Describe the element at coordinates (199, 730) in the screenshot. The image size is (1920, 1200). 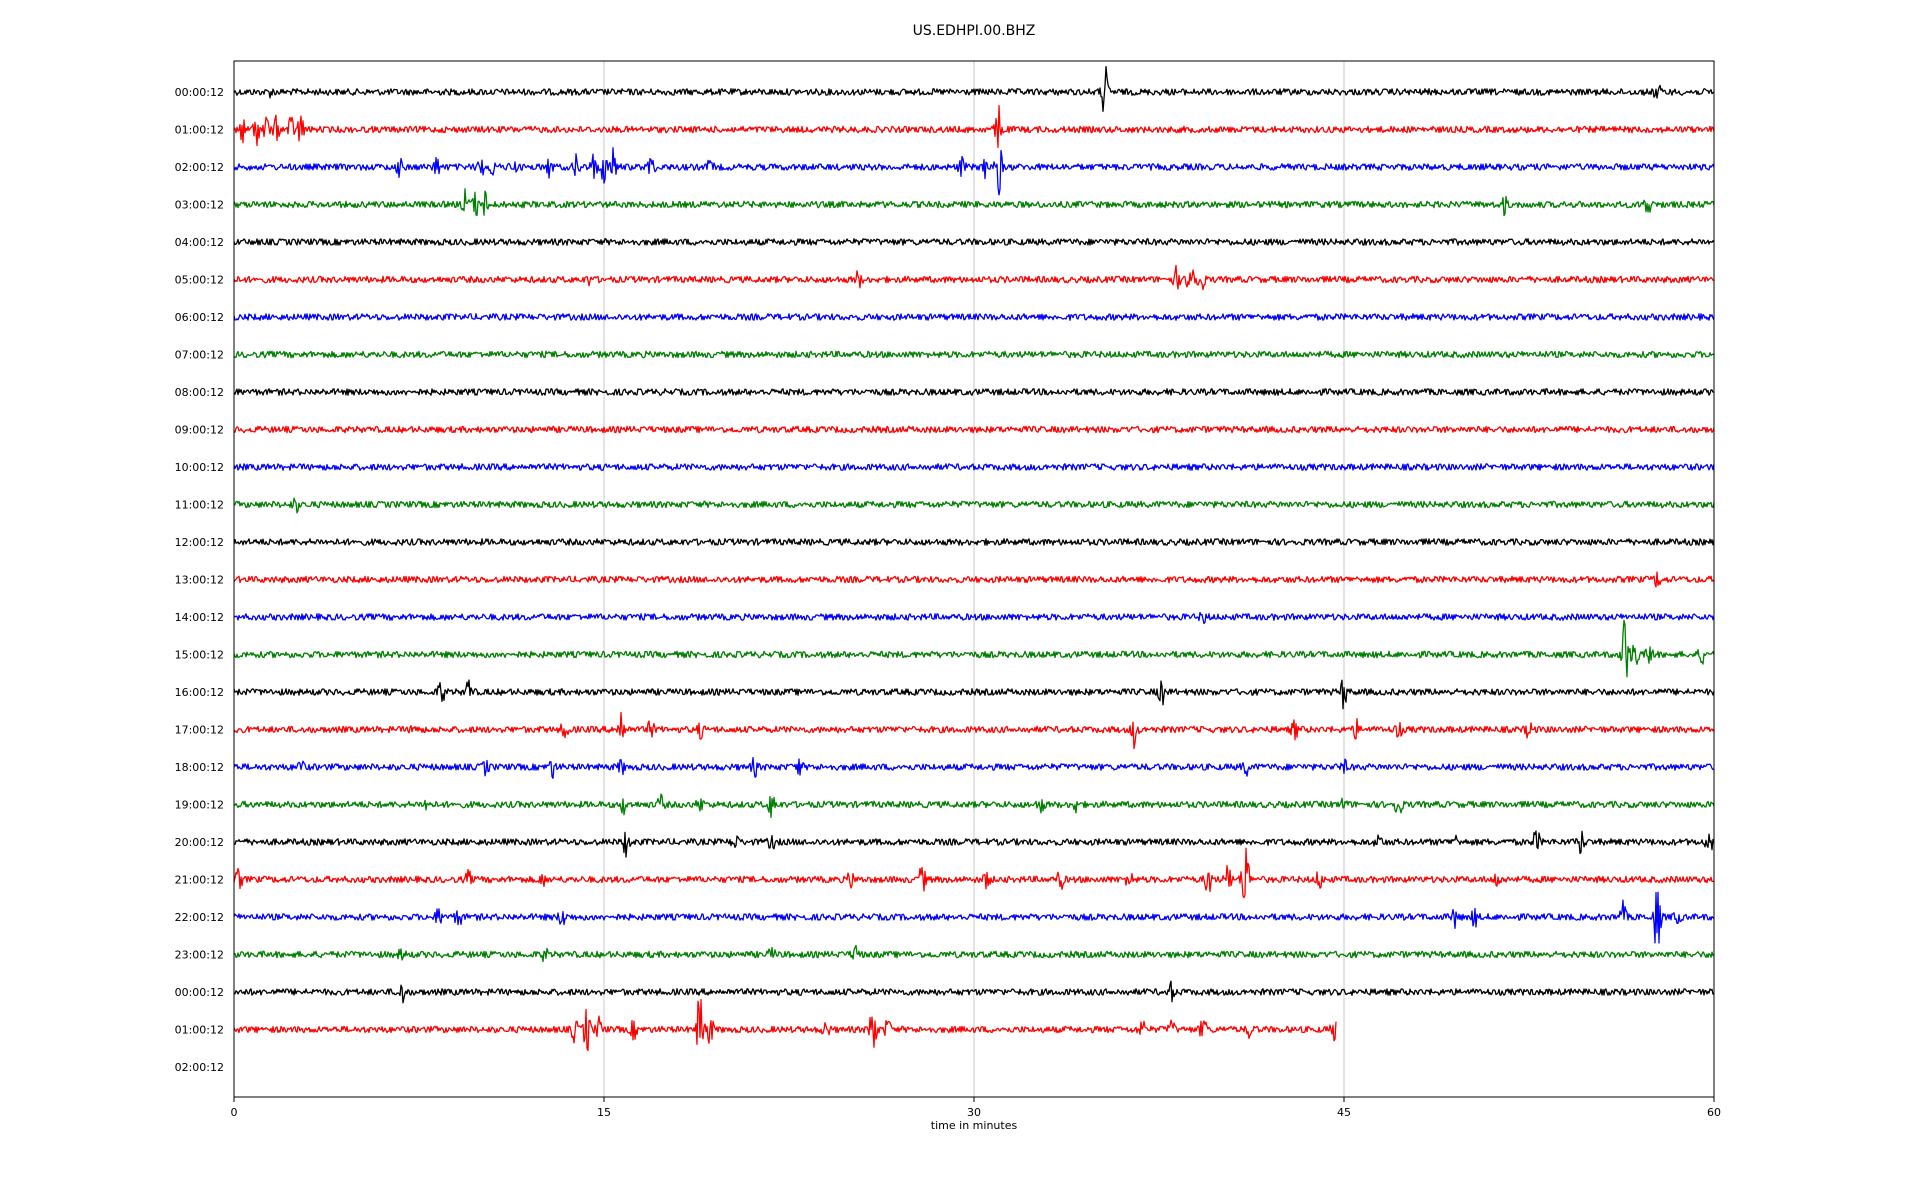
I see `row-time-label: 17:00:12` at that location.